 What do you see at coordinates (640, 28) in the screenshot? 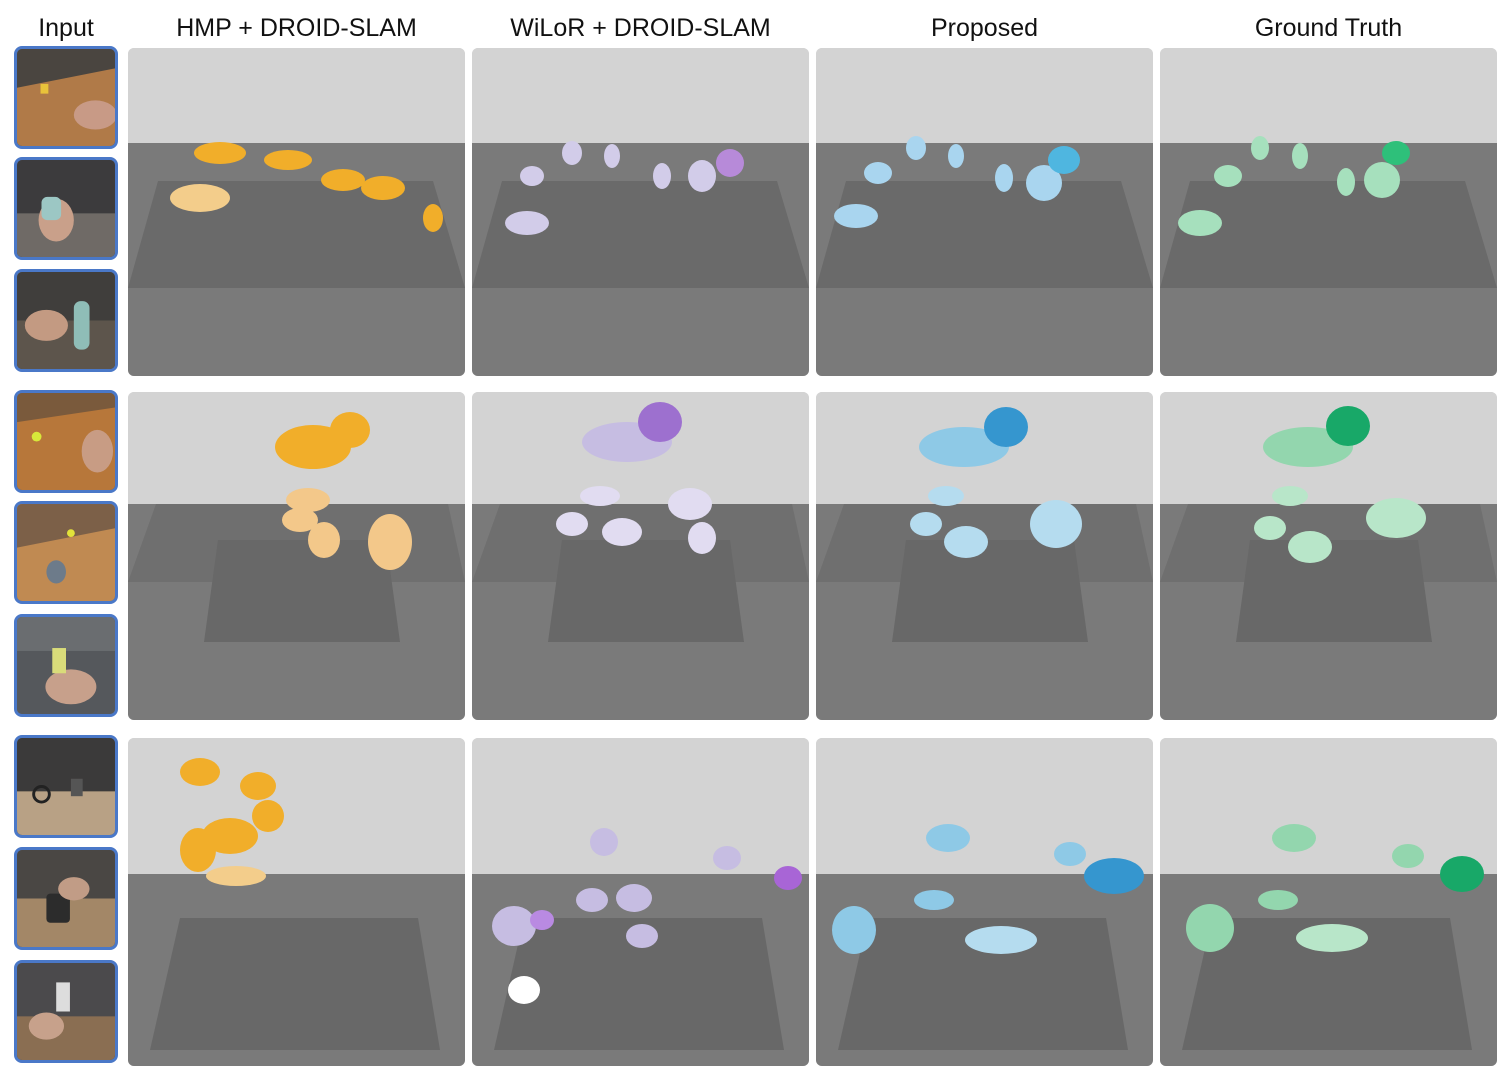
I see `header-wilor-droid-slam: WiLoR + DROID-SLAM` at bounding box center [640, 28].